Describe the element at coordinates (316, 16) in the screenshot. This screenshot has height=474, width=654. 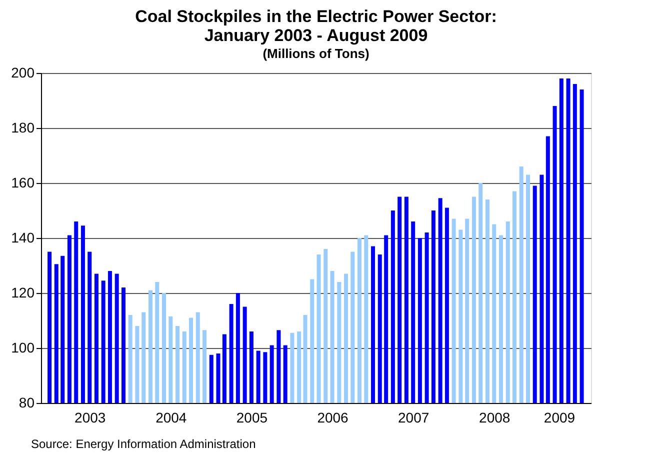
I see `text: Coal Stockpiles in the Electric Power Sector:` at that location.